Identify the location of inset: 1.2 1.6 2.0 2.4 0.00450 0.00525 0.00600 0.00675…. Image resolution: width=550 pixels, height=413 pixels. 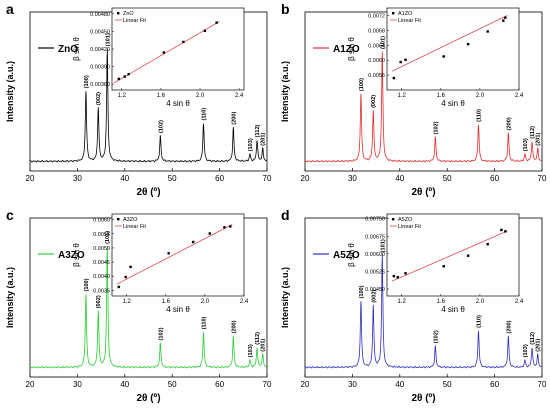
(435, 263).